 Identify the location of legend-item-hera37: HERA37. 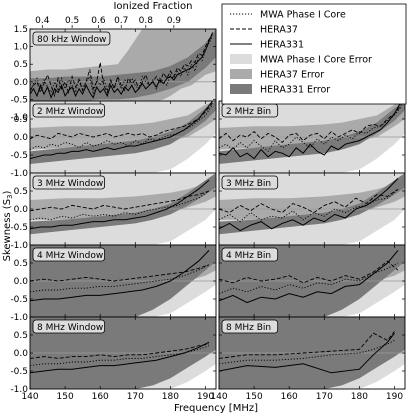
(264, 30).